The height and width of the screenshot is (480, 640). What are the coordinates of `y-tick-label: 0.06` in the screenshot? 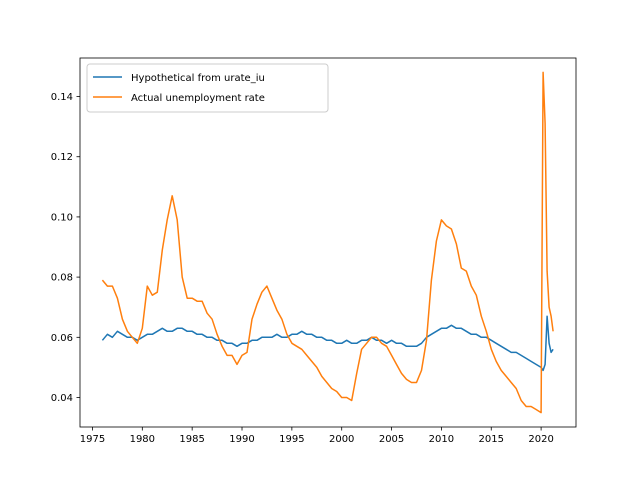 It's located at (62, 338).